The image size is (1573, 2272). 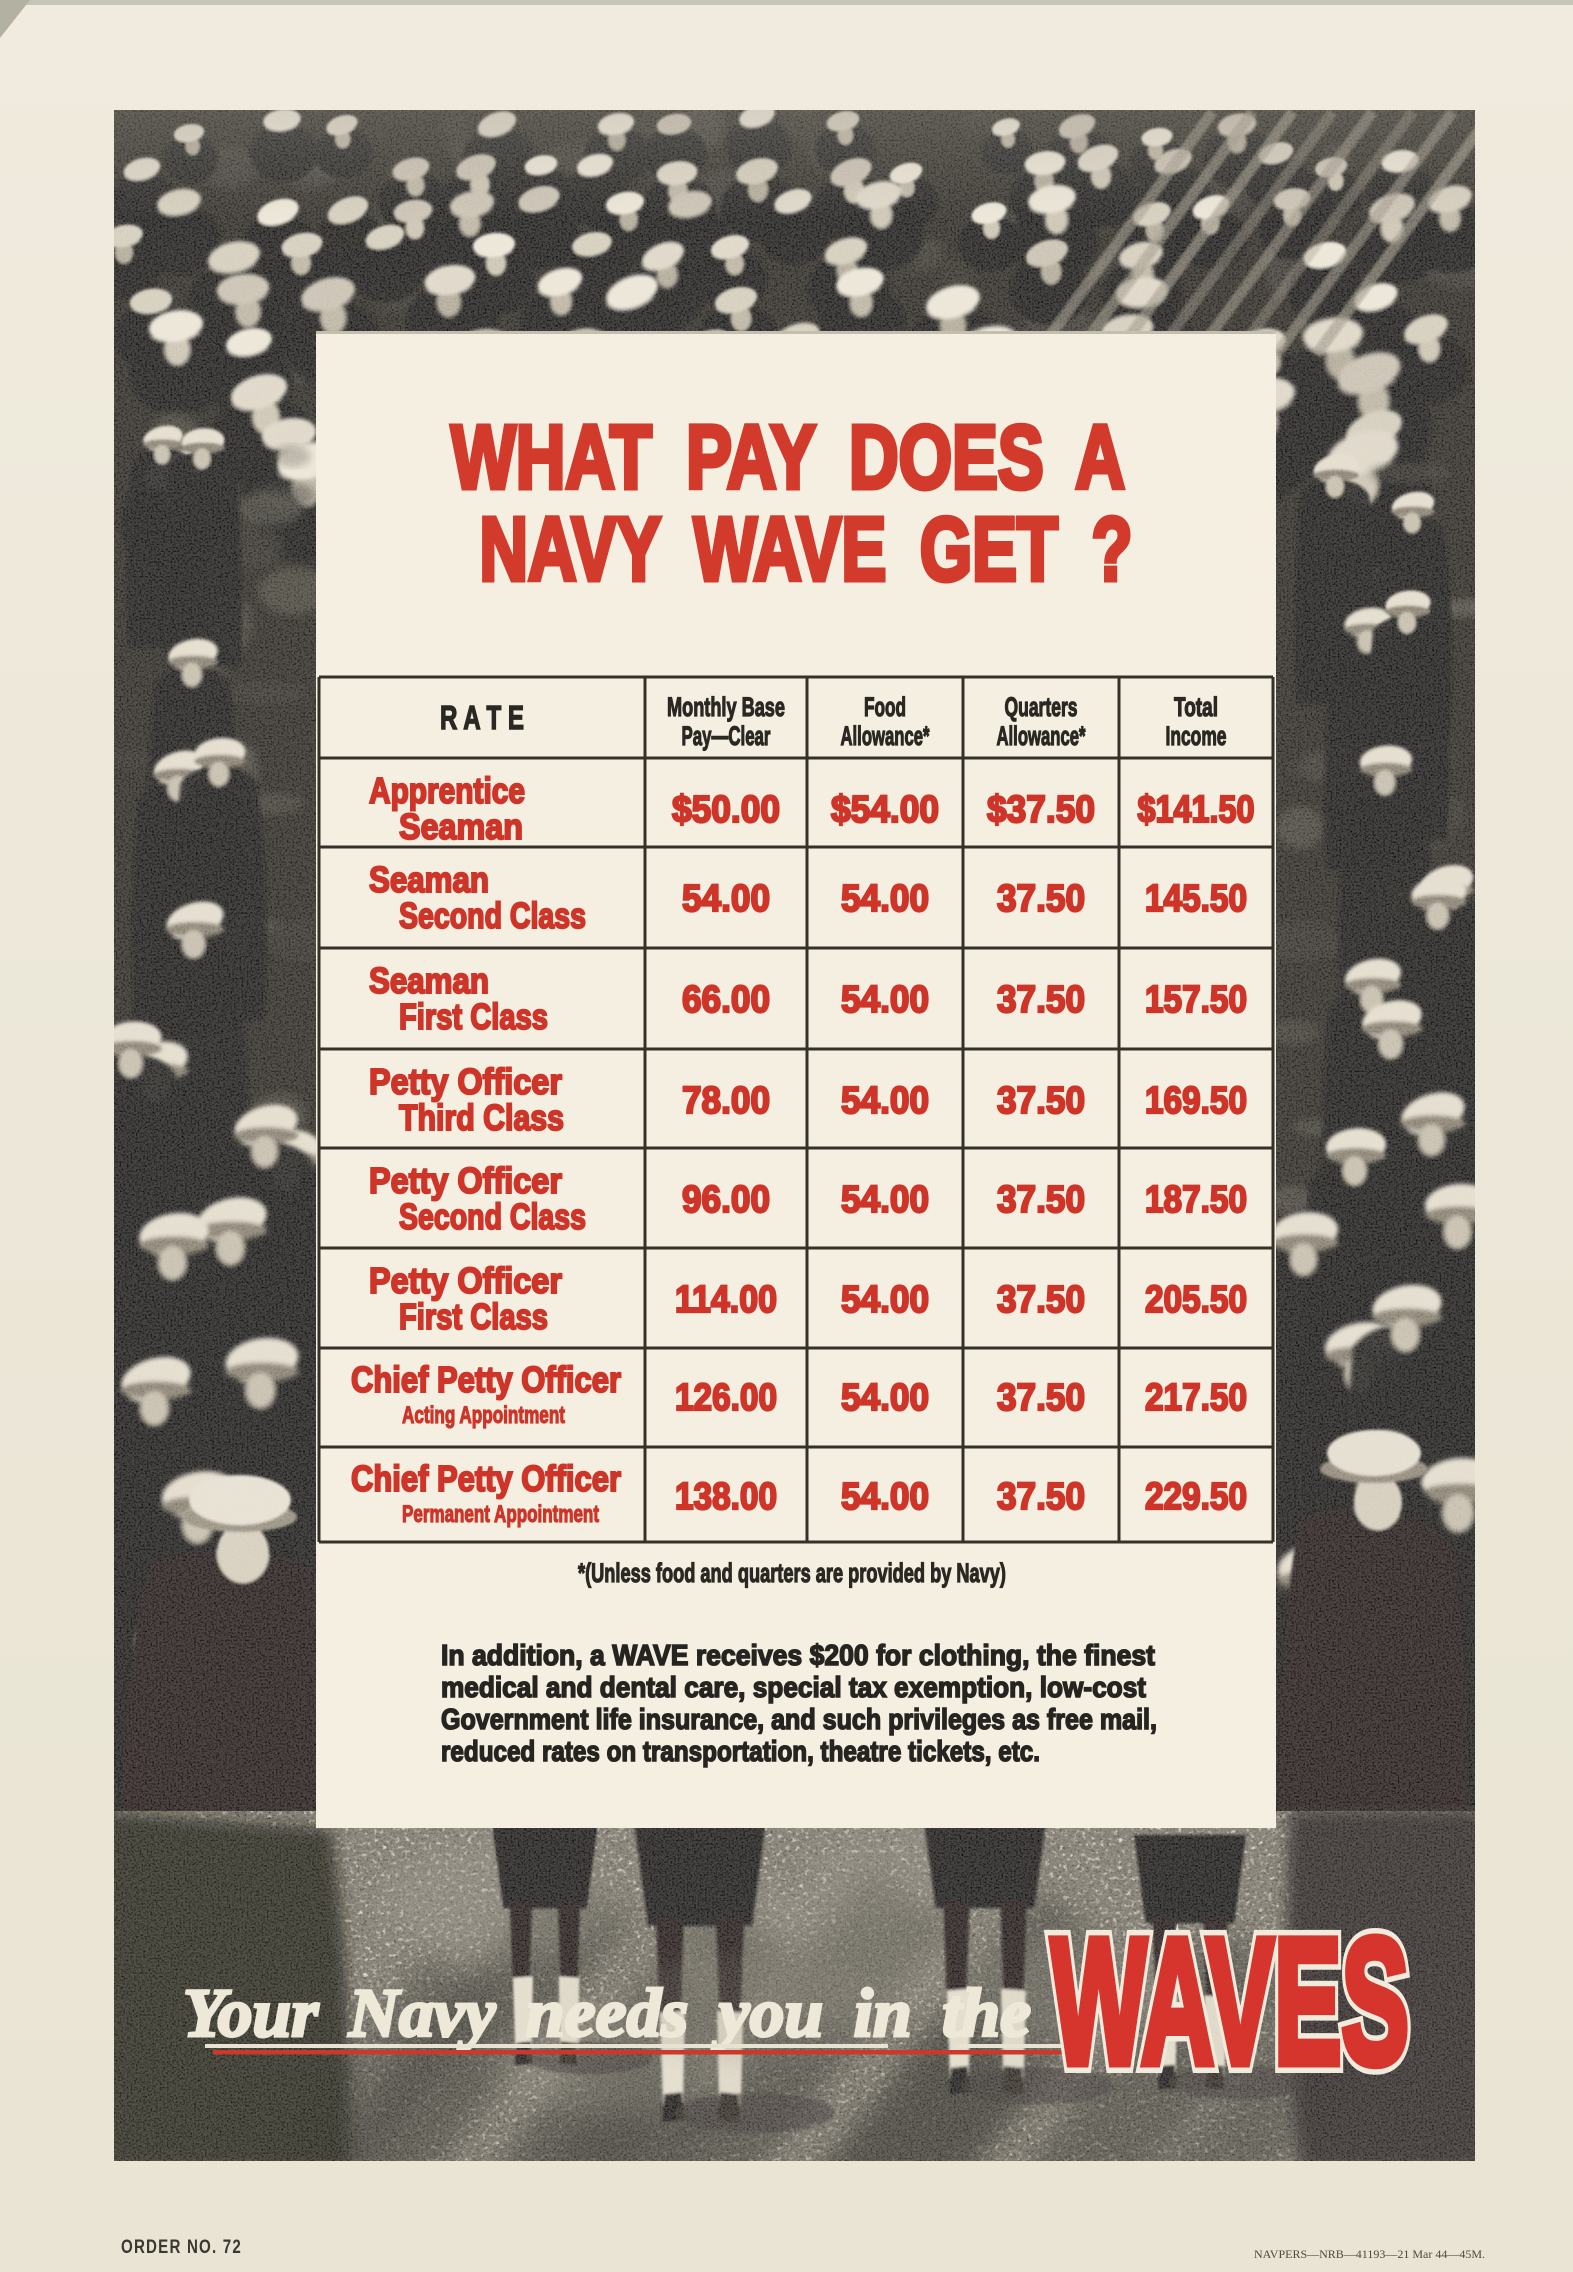 What do you see at coordinates (726, 1300) in the screenshot?
I see `svg-text: 114.00` at bounding box center [726, 1300].